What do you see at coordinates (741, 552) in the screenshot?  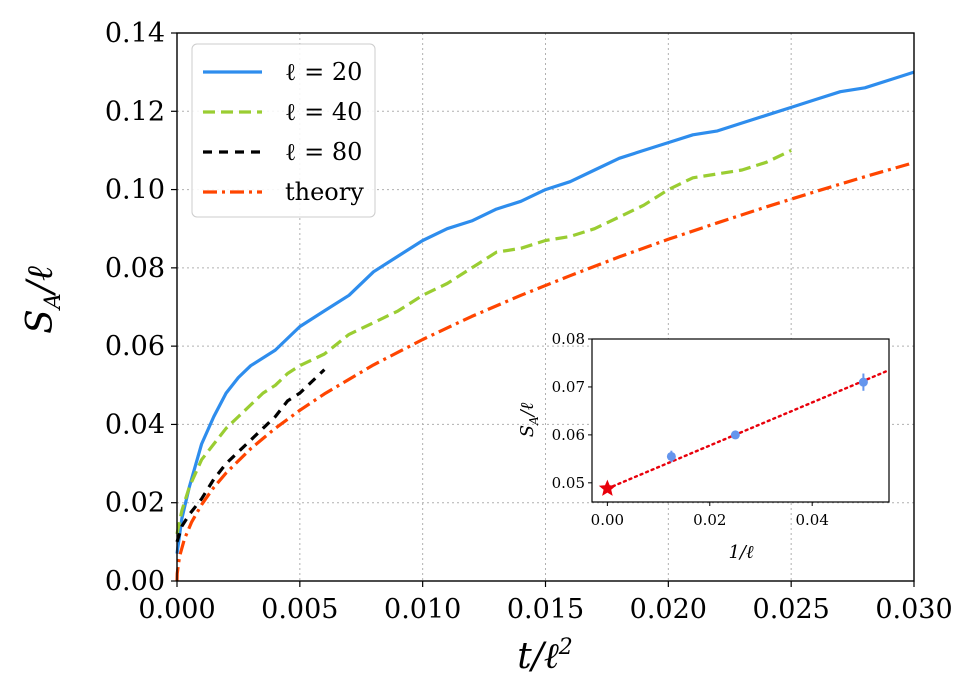 I see `inset-x-axis-label: 1/ℓ` at bounding box center [741, 552].